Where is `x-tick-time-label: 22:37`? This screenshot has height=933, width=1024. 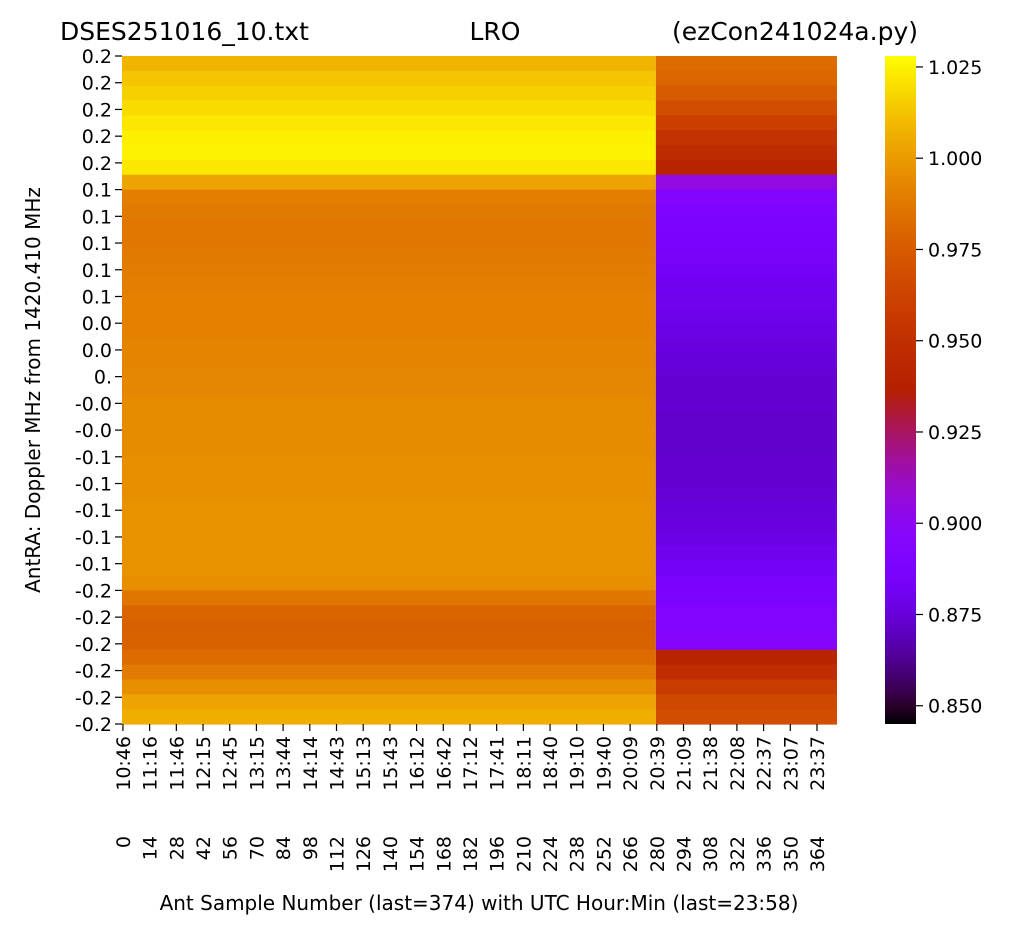 x-tick-time-label: 22:37 is located at coordinates (765, 763).